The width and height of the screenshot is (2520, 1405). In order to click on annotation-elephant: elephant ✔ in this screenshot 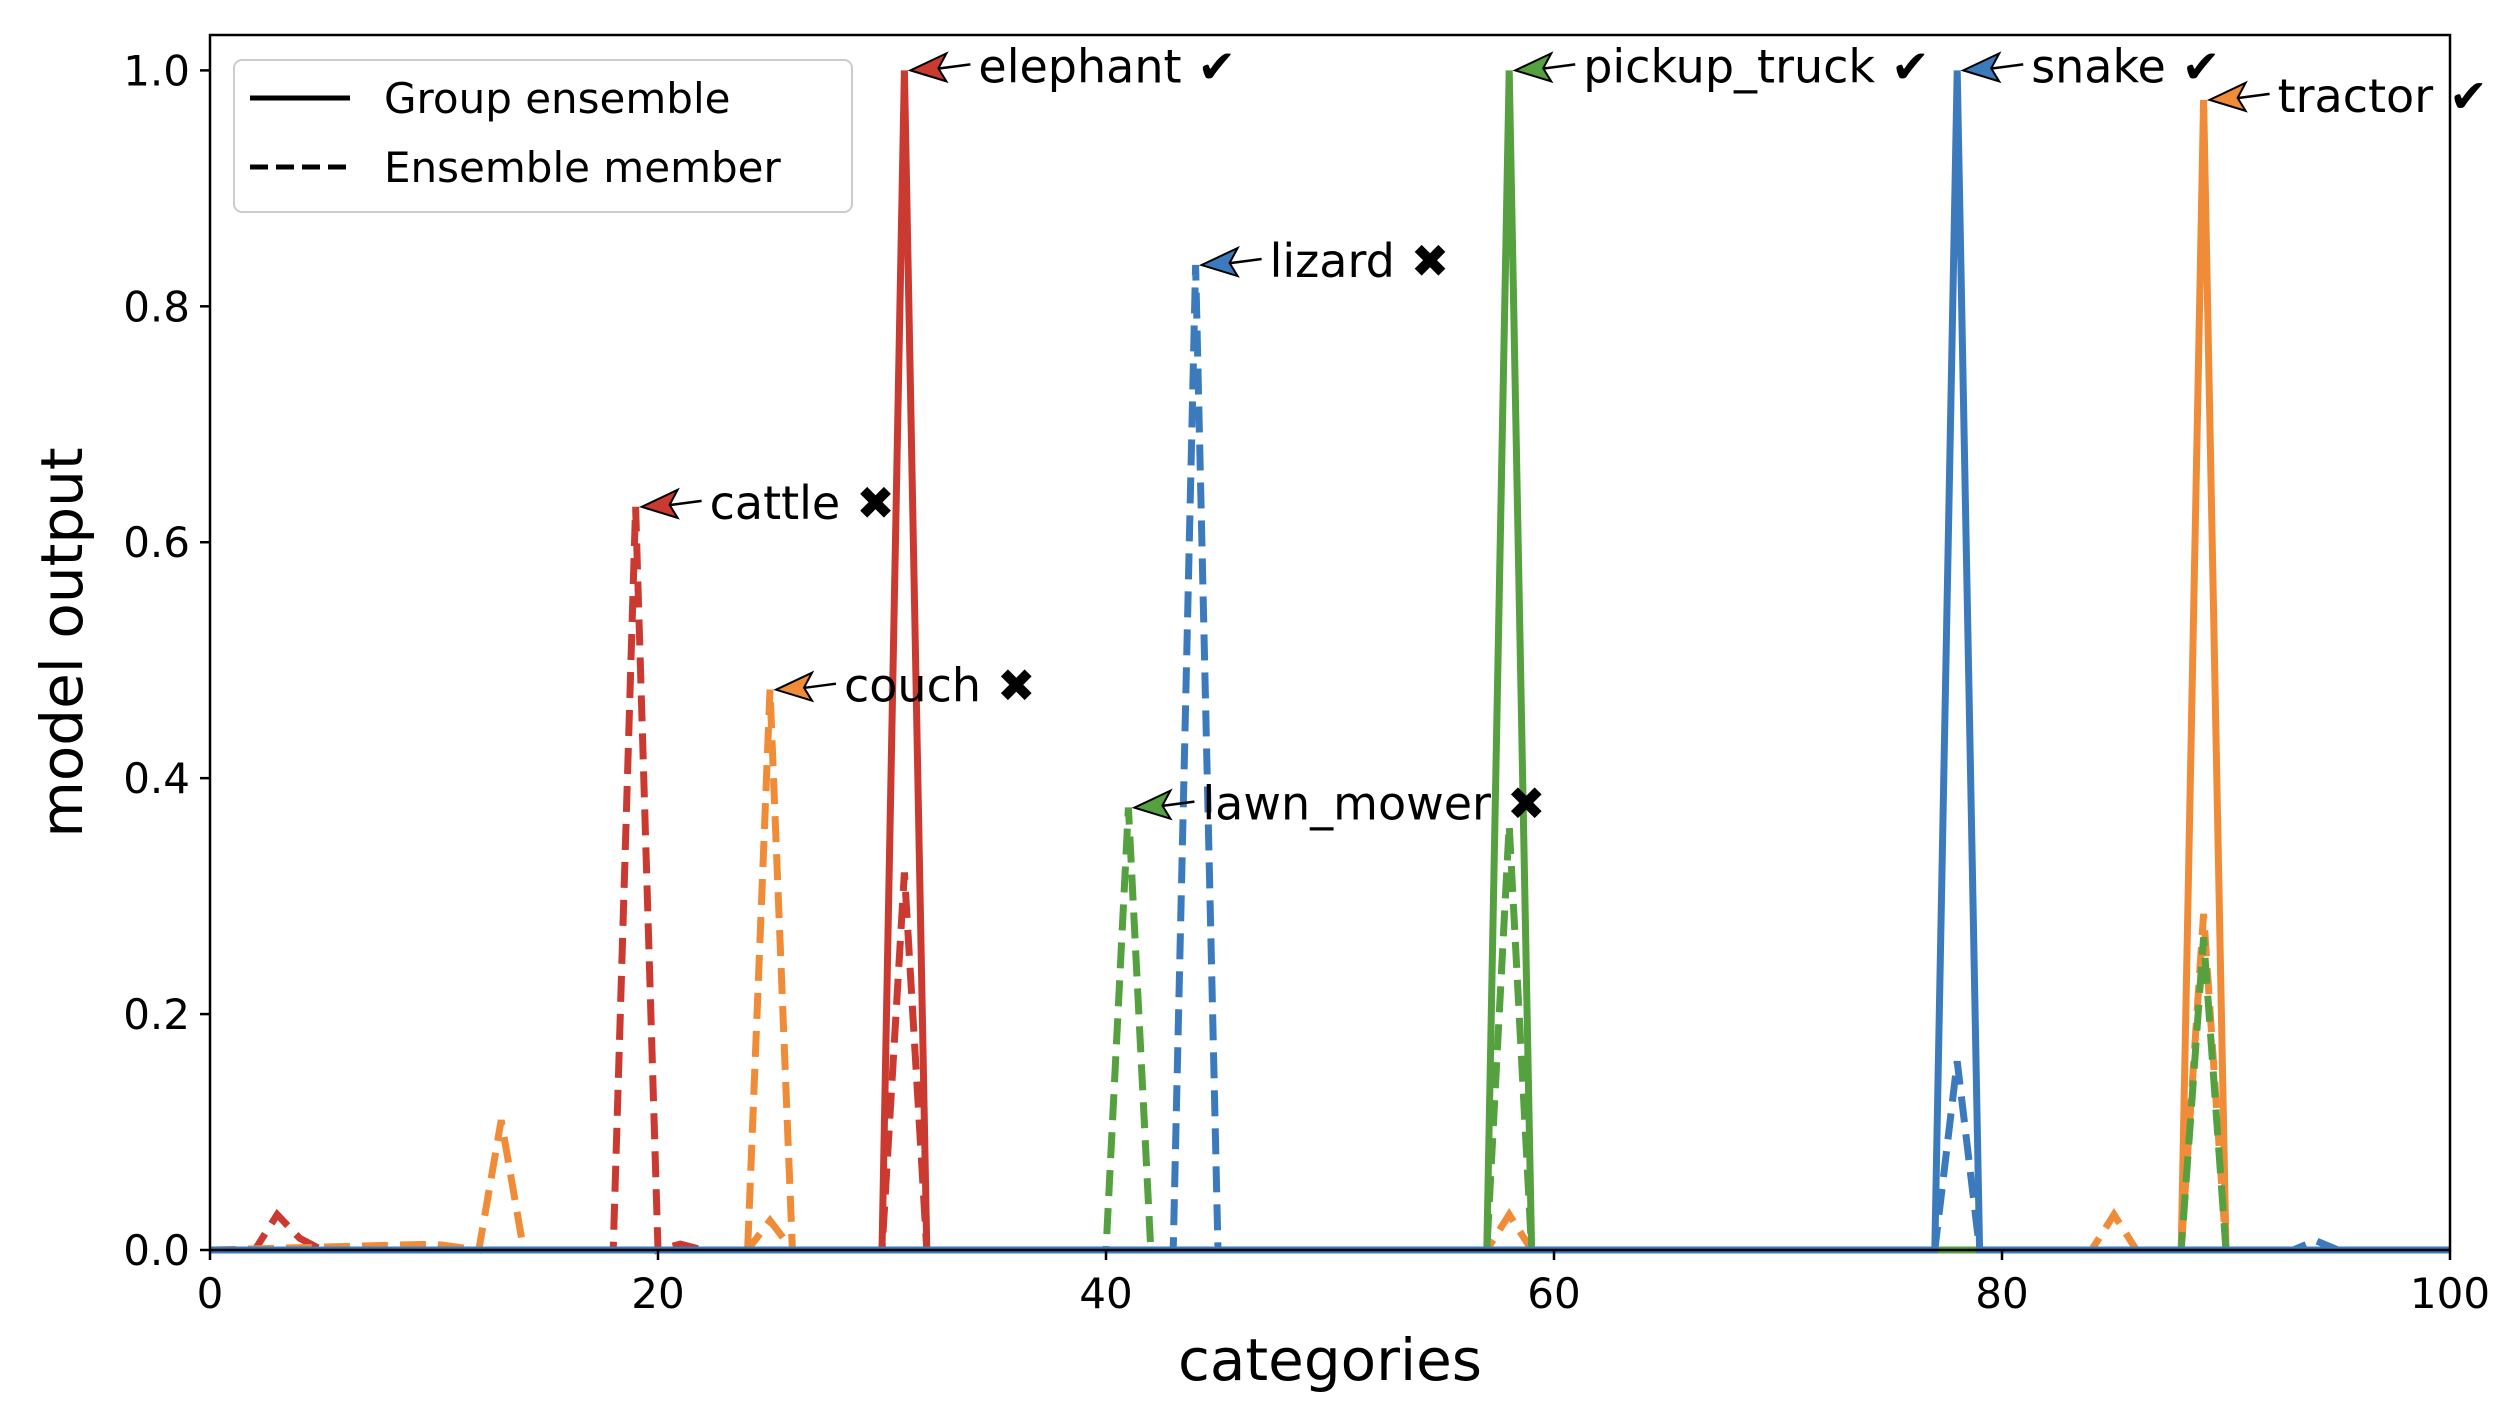, I will do `click(1071, 66)`.